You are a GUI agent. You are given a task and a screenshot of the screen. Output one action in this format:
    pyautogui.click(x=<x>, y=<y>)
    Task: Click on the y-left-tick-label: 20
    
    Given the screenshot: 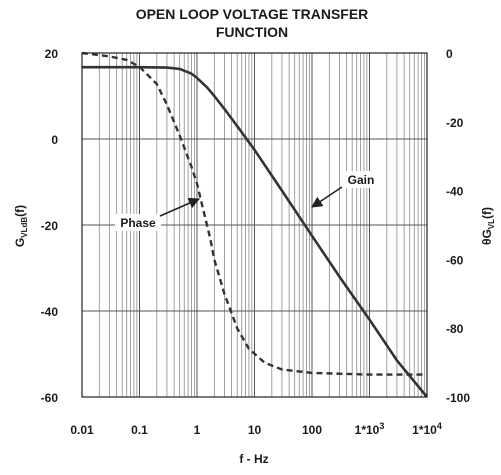 What is the action you would take?
    pyautogui.click(x=52, y=54)
    